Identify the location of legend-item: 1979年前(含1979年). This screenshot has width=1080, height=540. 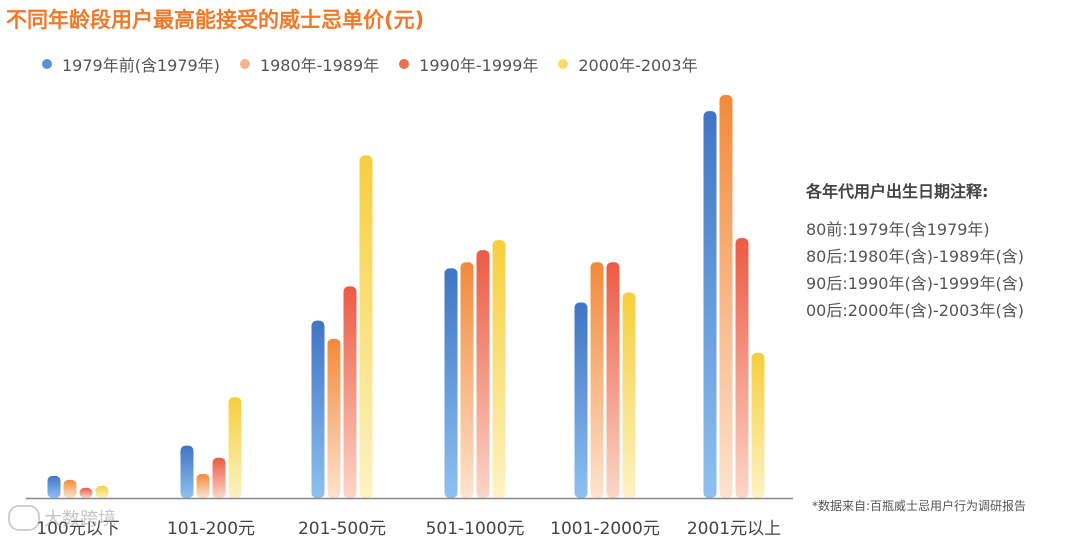
(131, 64).